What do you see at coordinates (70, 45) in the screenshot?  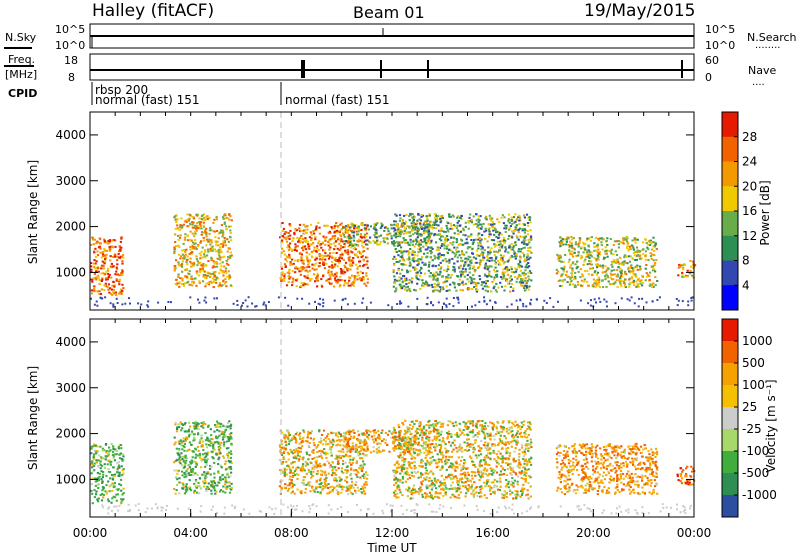 I see `nsky-tick-bottom: 10^0` at bounding box center [70, 45].